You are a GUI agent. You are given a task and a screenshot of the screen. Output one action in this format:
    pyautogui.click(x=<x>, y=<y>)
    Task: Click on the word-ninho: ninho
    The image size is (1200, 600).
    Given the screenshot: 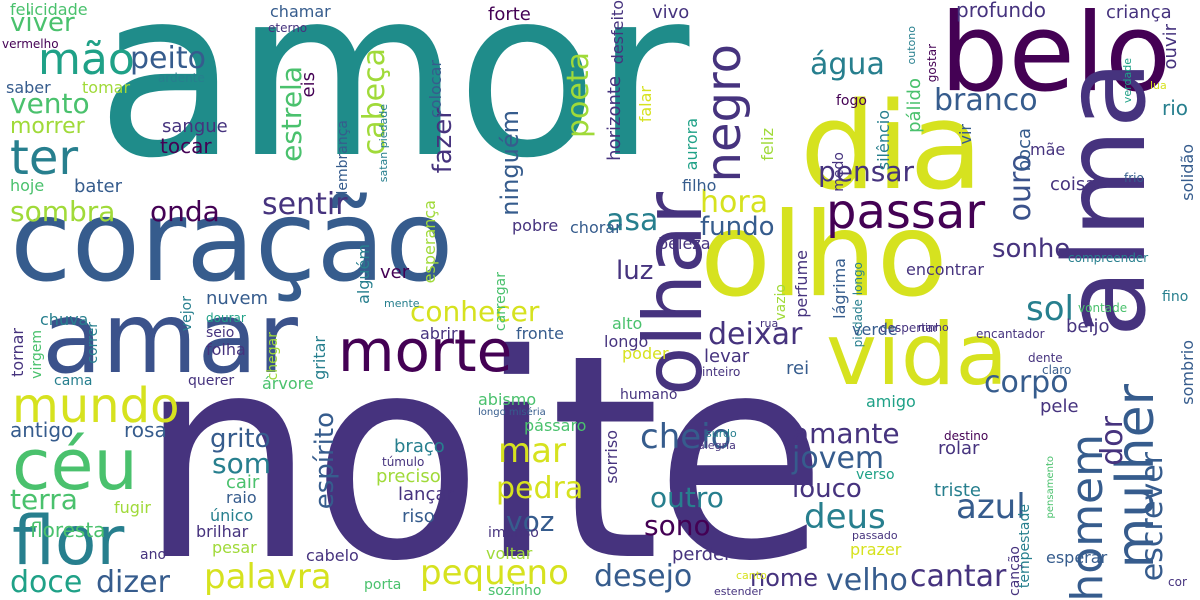 What is the action you would take?
    pyautogui.click(x=933, y=327)
    